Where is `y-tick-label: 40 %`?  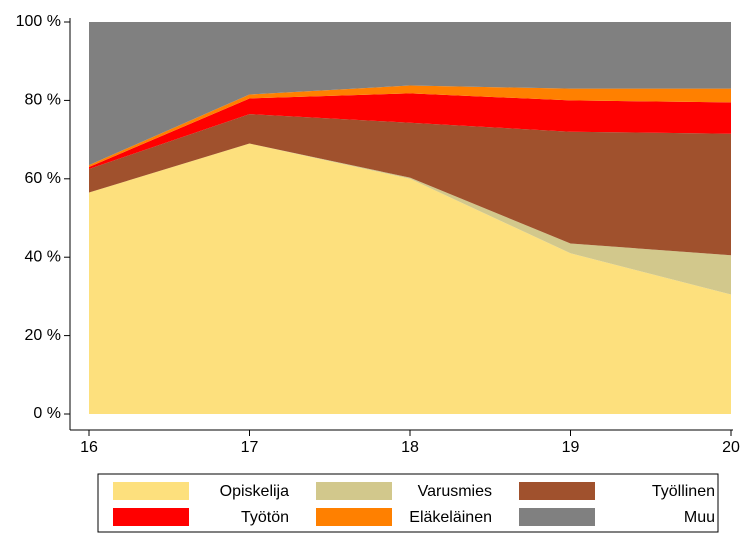
y-tick-label: 40 % is located at coordinates (43, 256).